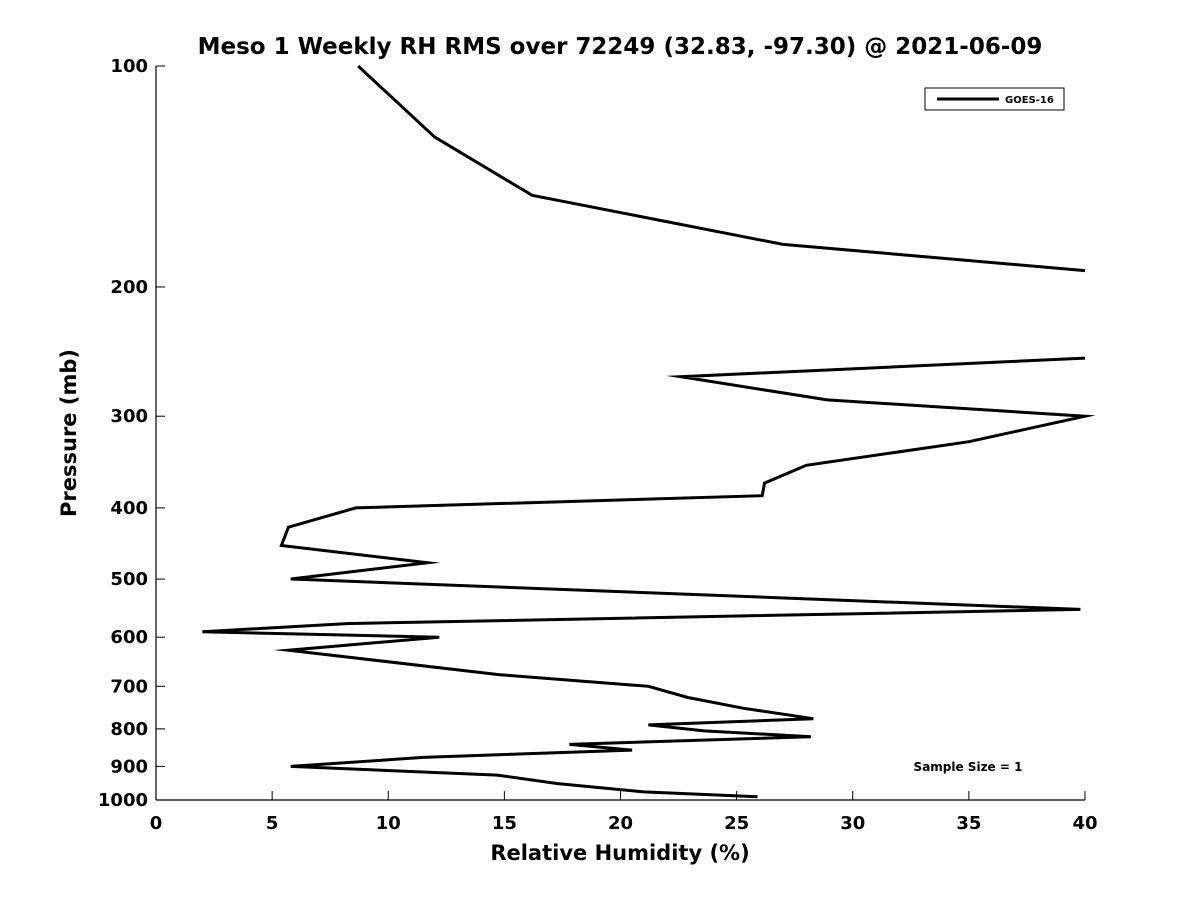 The width and height of the screenshot is (1200, 900). I want to click on y-axis-label: Pressure (mb), so click(69, 433).